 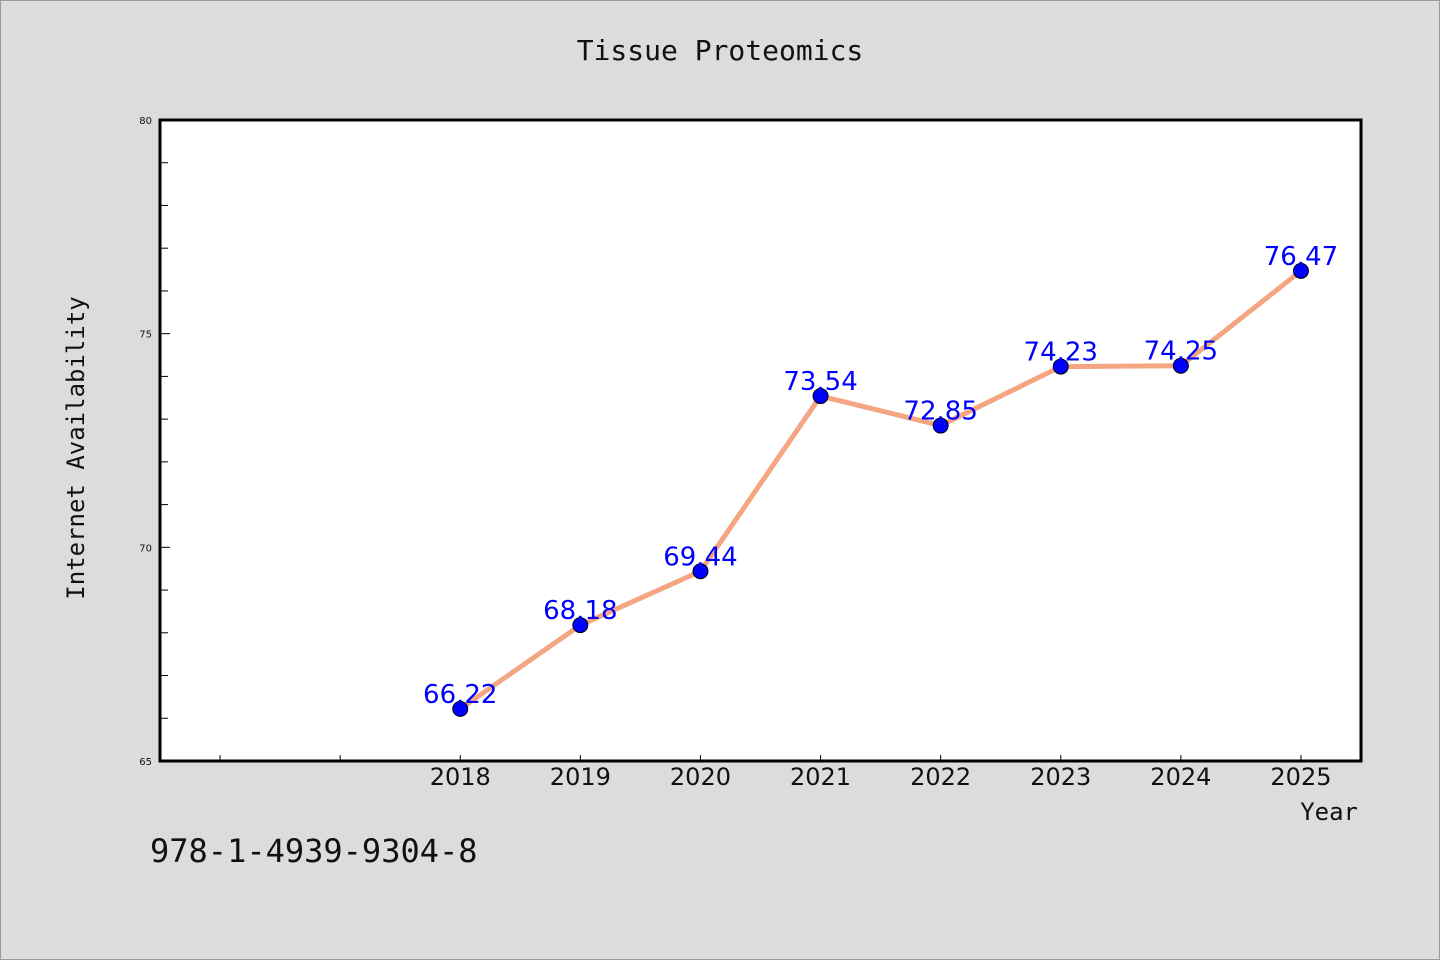 What do you see at coordinates (145, 548) in the screenshot?
I see `y-tick-label: 70` at bounding box center [145, 548].